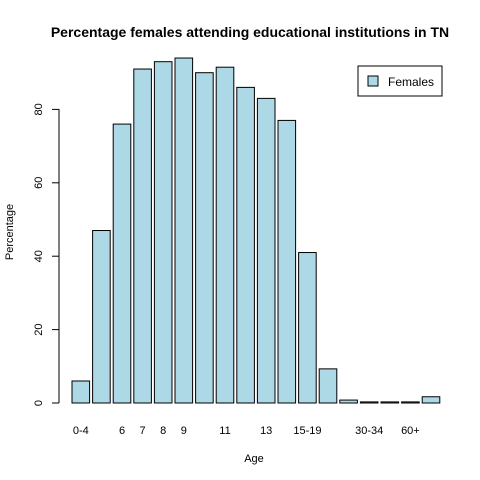  I want to click on y-tick-label: 60, so click(39, 183).